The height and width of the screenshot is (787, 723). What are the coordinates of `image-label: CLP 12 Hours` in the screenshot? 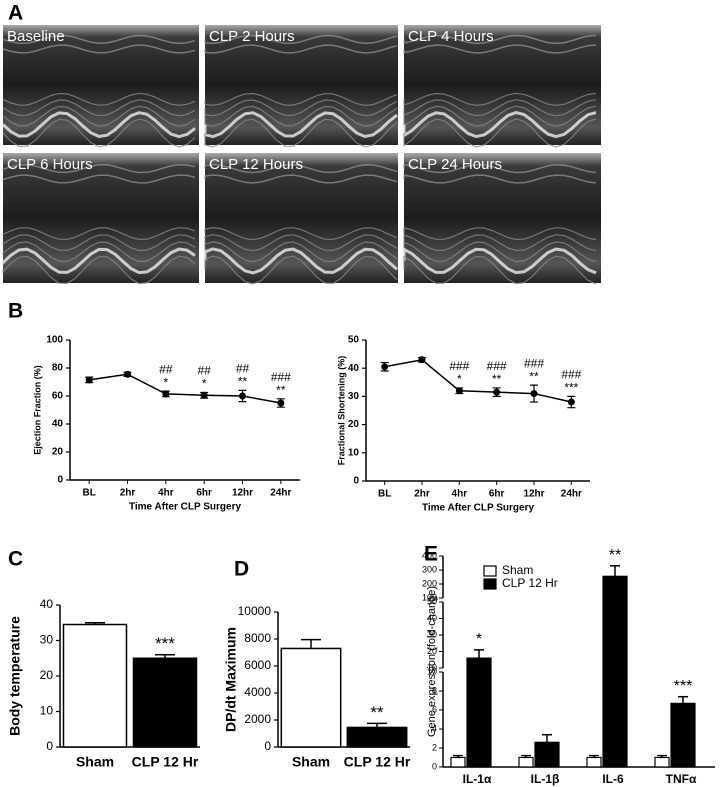 It's located at (256, 164).